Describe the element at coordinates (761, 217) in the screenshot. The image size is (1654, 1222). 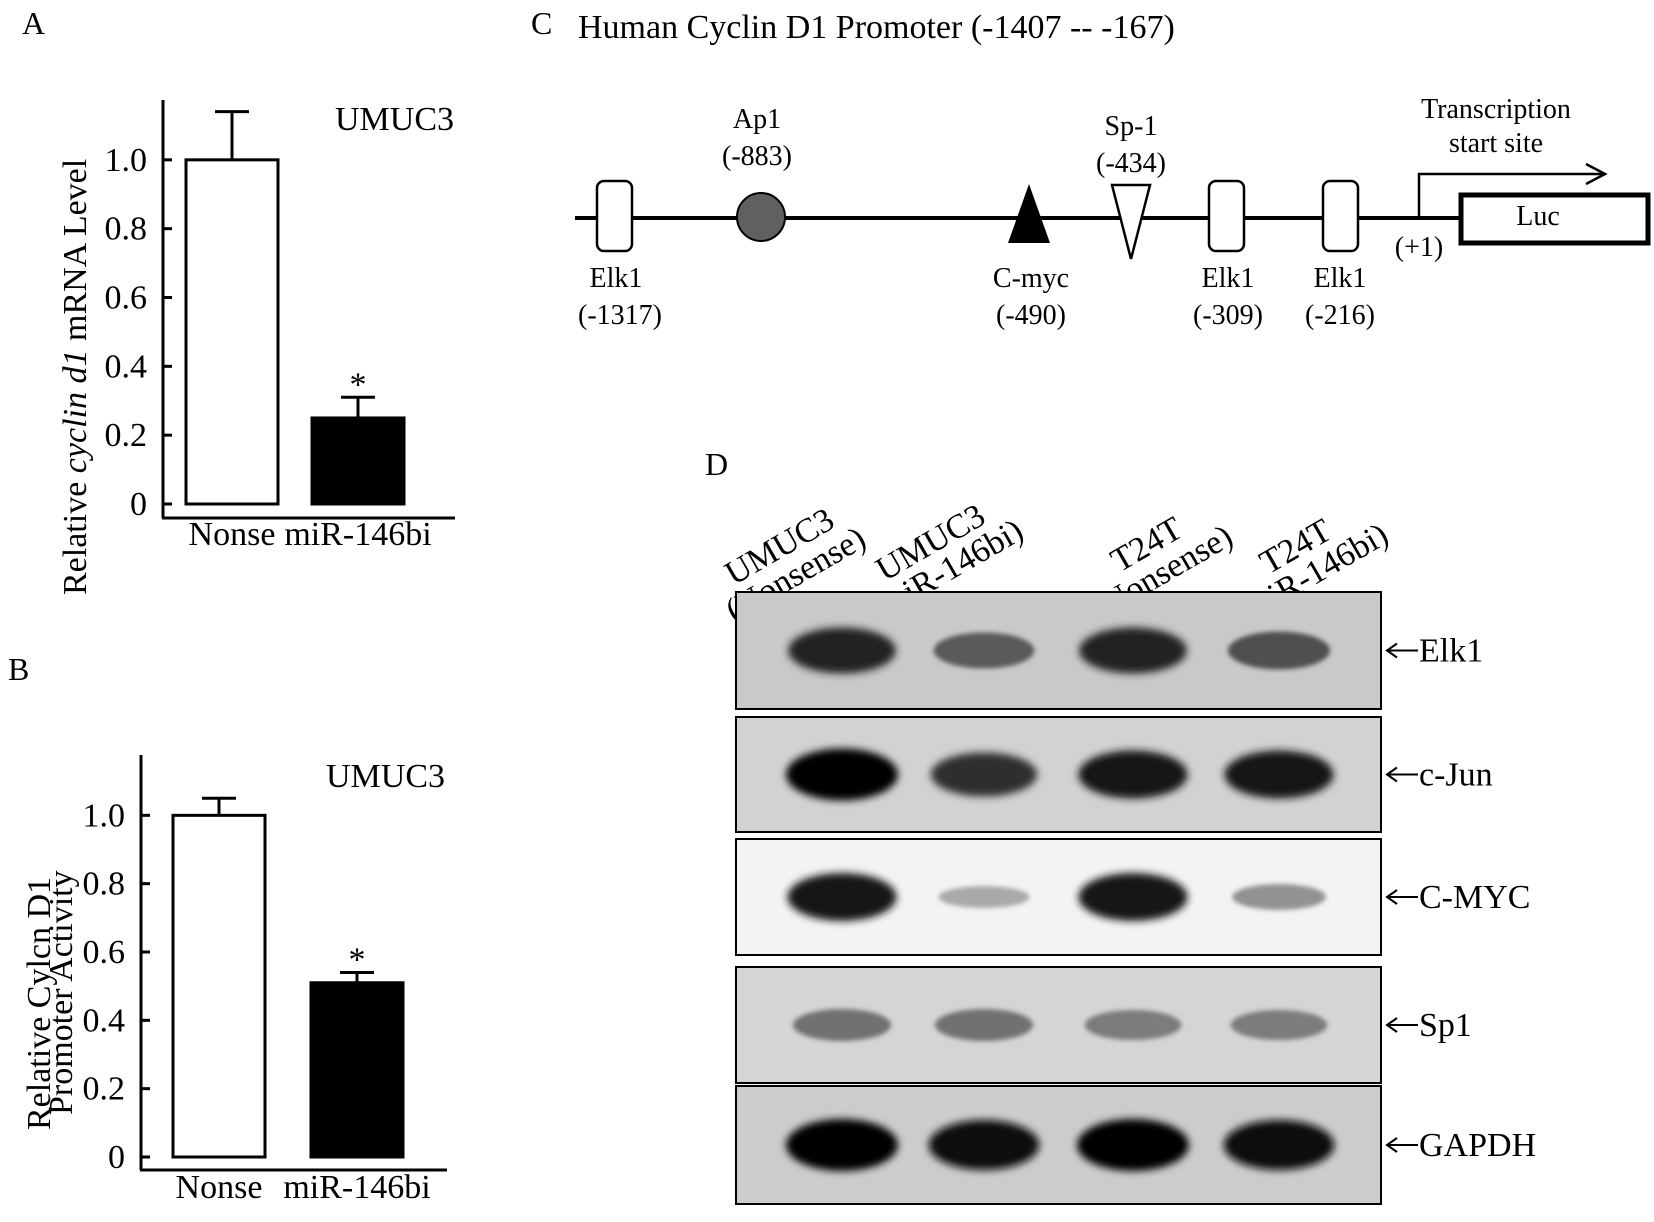
I see `ap1-site-circle` at that location.